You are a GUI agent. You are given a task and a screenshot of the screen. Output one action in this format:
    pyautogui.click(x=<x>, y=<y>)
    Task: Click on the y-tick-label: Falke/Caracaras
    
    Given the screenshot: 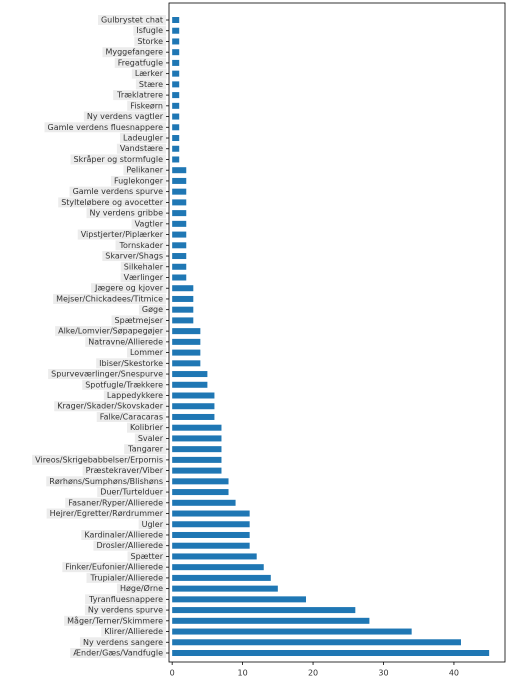 What is the action you would take?
    pyautogui.click(x=131, y=416)
    